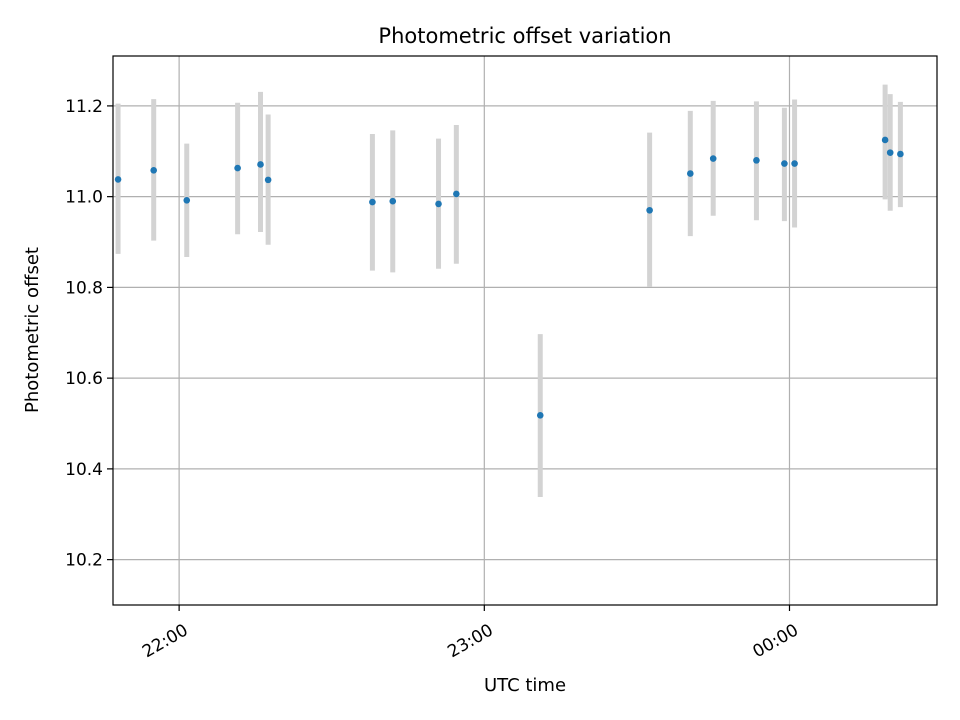  I want to click on y-axis-ticks: 10.2 10.4 10.6 10.8 11.0 11.2, so click(89, 334).